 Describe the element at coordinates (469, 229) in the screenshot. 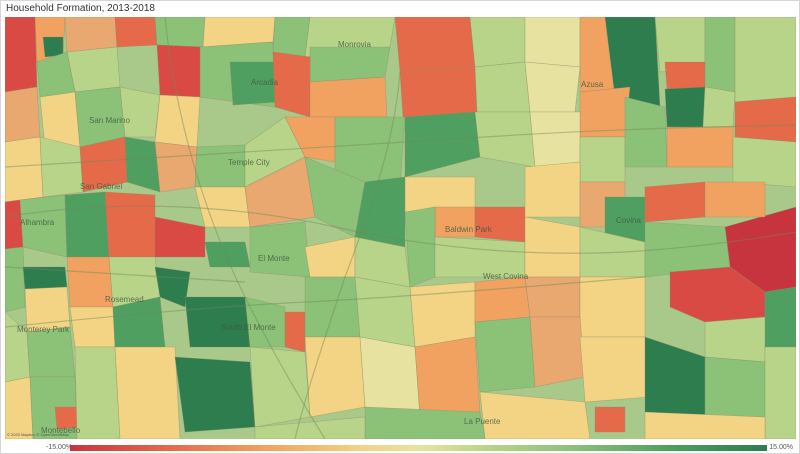

I see `place-label-baldwin-park: Baldwin Park` at that location.